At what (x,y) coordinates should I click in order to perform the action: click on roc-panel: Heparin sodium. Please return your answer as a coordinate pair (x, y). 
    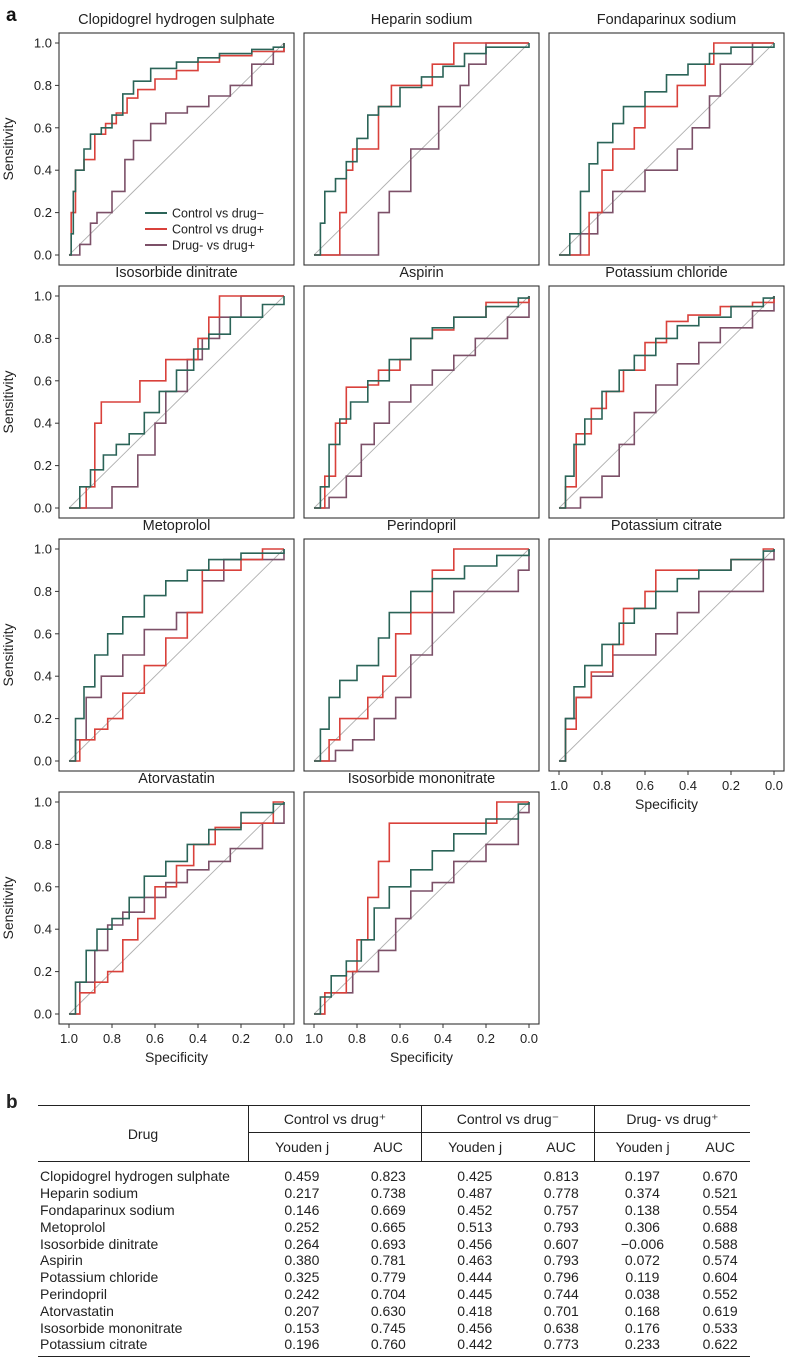
    Looking at the image, I should click on (421, 139).